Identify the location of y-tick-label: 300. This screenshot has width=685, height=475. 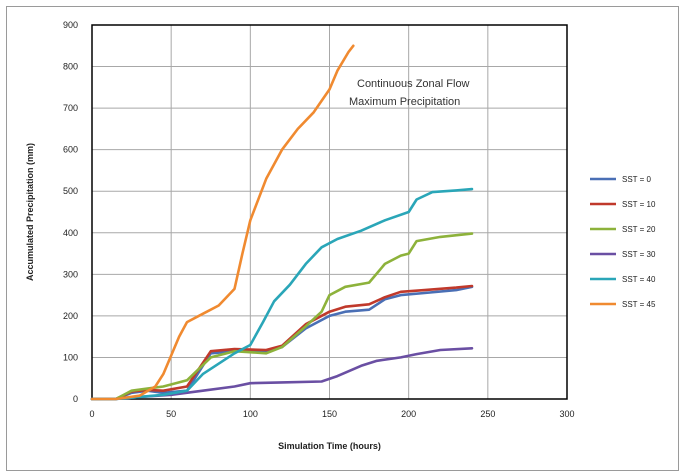
(70, 274).